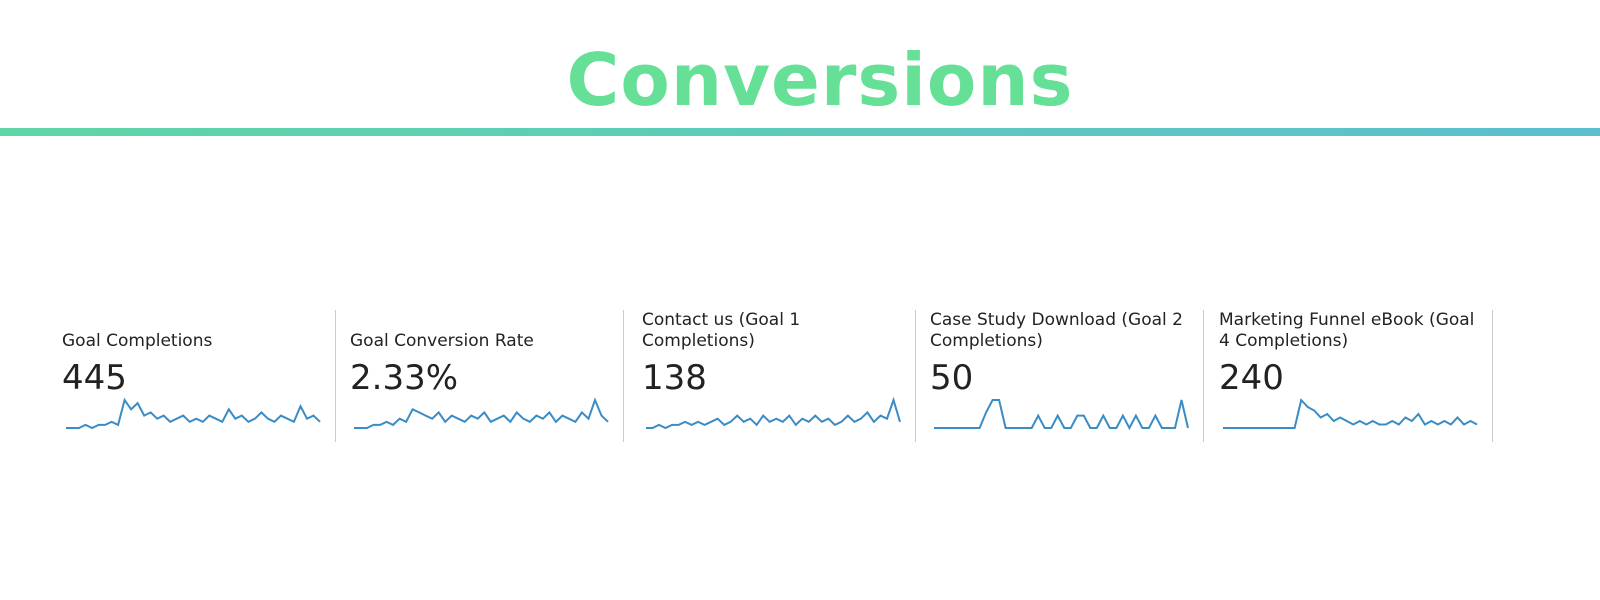  I want to click on header-rule, so click(800, 132).